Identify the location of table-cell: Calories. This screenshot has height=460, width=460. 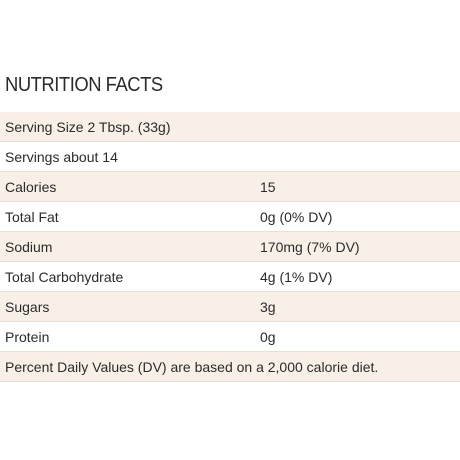
(130, 186).